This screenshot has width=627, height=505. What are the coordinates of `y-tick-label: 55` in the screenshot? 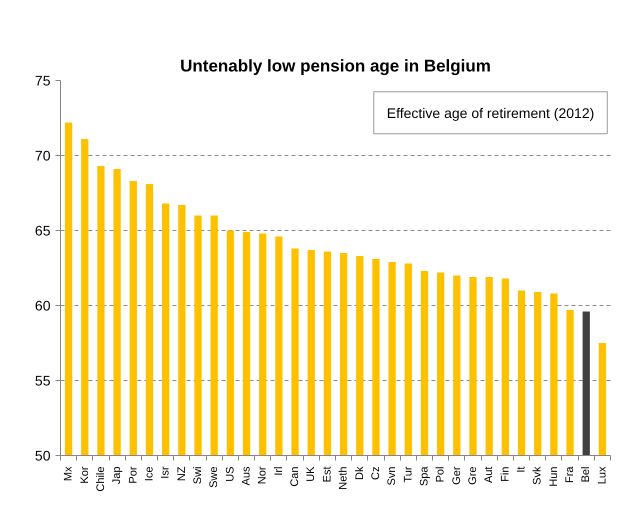 It's located at (42, 380).